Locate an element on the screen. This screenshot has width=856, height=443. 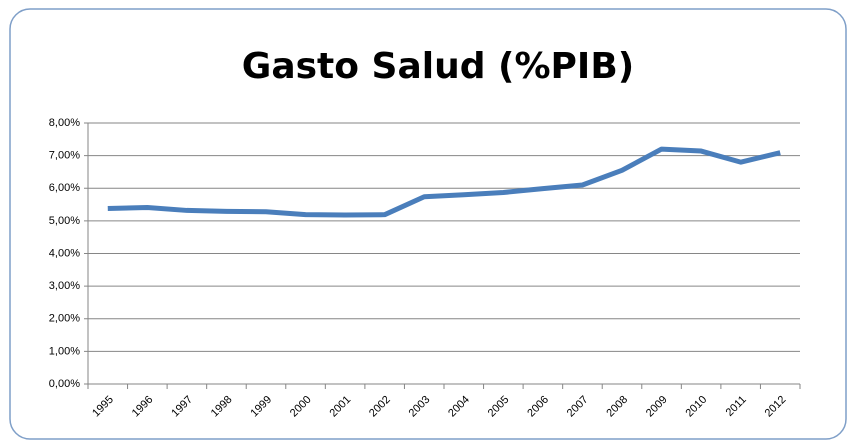
y-tick-label: 6,00% is located at coordinates (64, 188).